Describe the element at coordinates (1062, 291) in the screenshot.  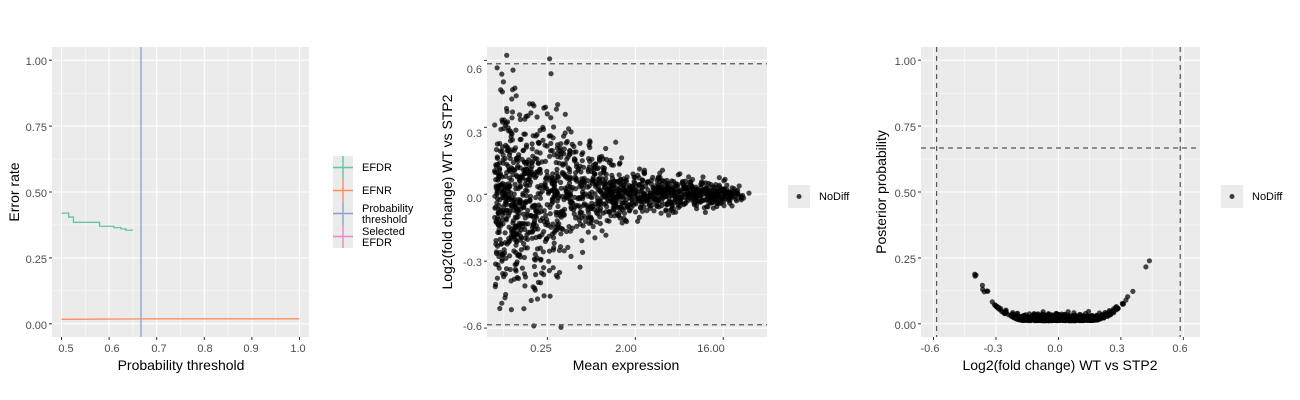
I see `scatter-points` at that location.